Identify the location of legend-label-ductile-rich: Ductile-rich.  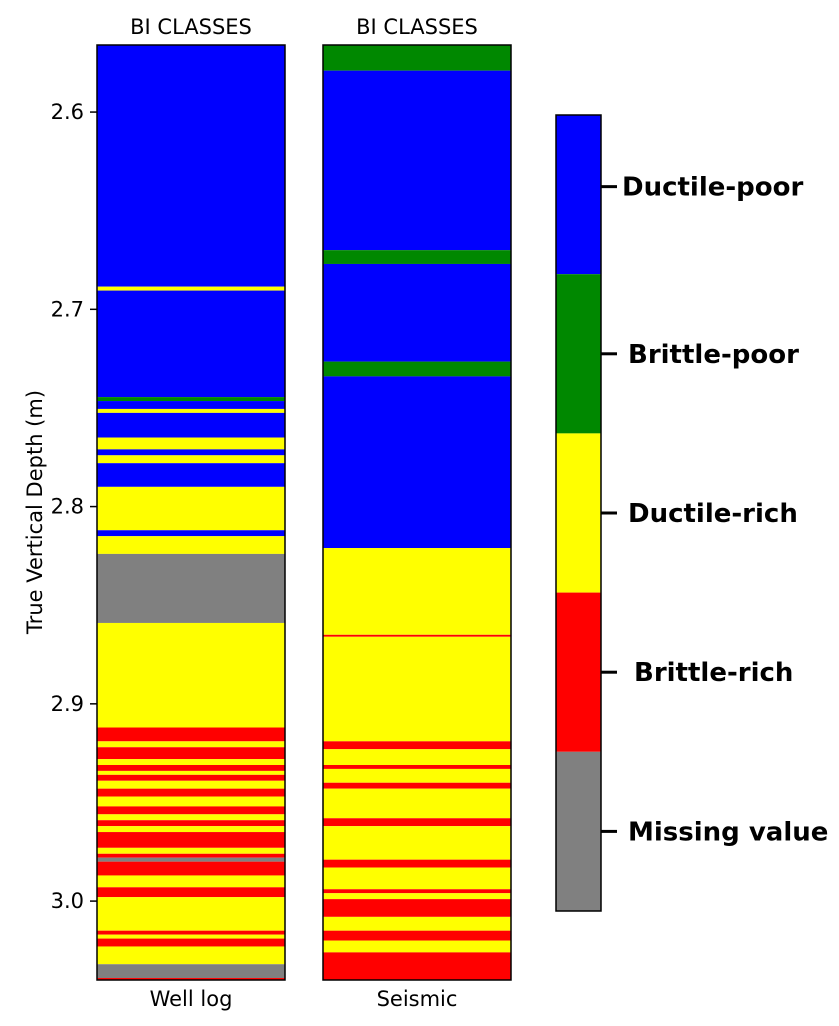
(713, 514).